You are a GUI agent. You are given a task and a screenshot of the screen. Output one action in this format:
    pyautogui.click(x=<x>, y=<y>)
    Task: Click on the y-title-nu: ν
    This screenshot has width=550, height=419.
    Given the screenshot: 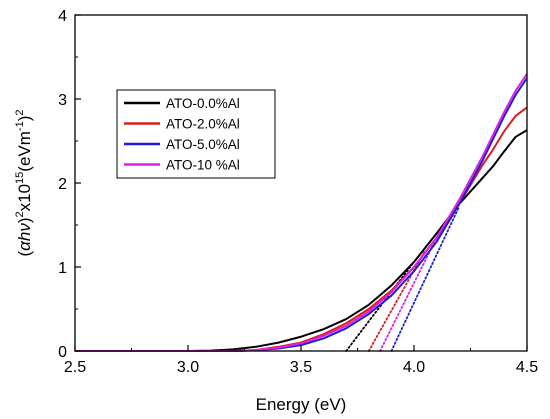 What is the action you would take?
    pyautogui.click(x=24, y=227)
    